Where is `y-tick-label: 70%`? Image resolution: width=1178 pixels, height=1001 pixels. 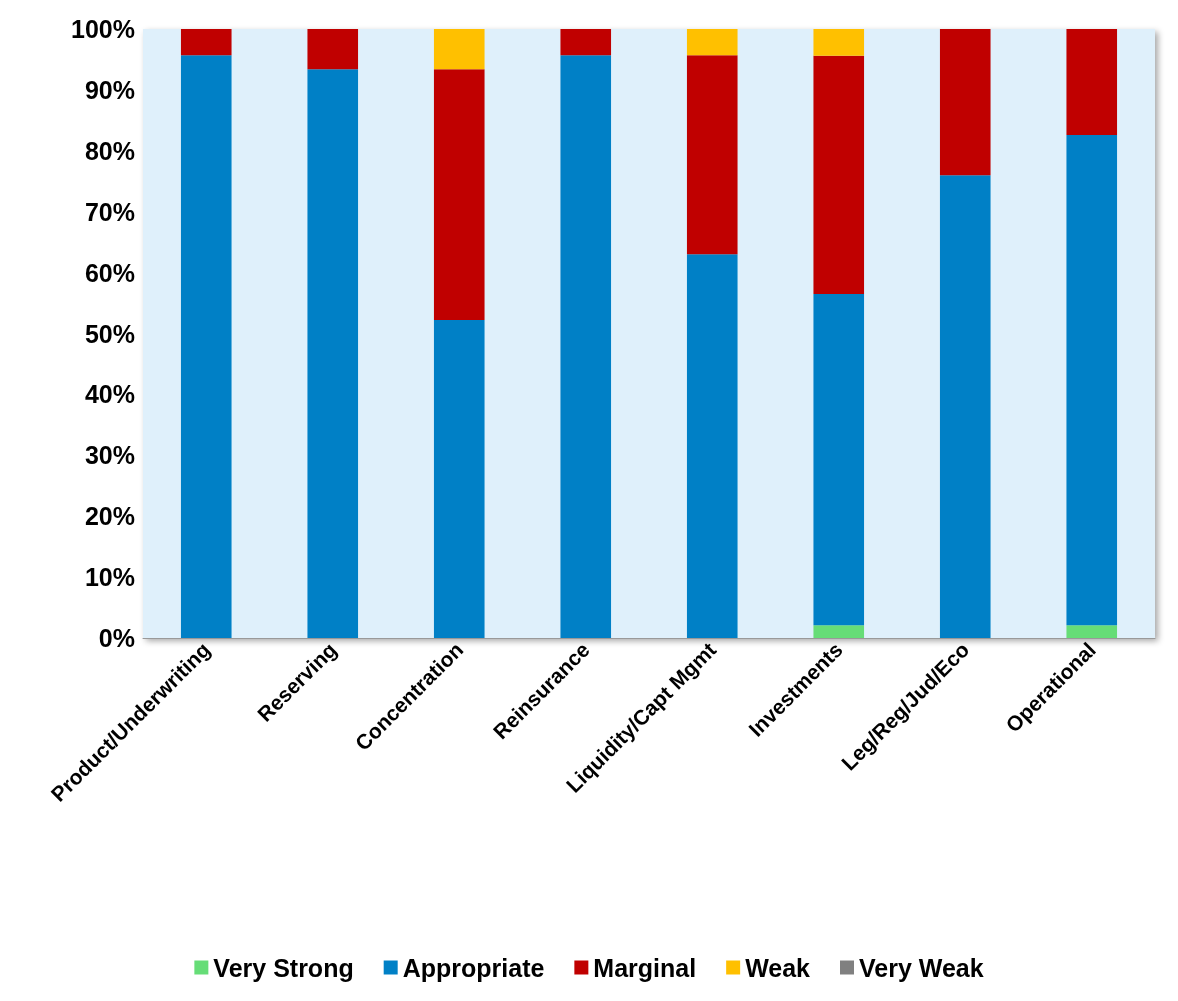
y-tick-label: 70% is located at coordinates (109, 211).